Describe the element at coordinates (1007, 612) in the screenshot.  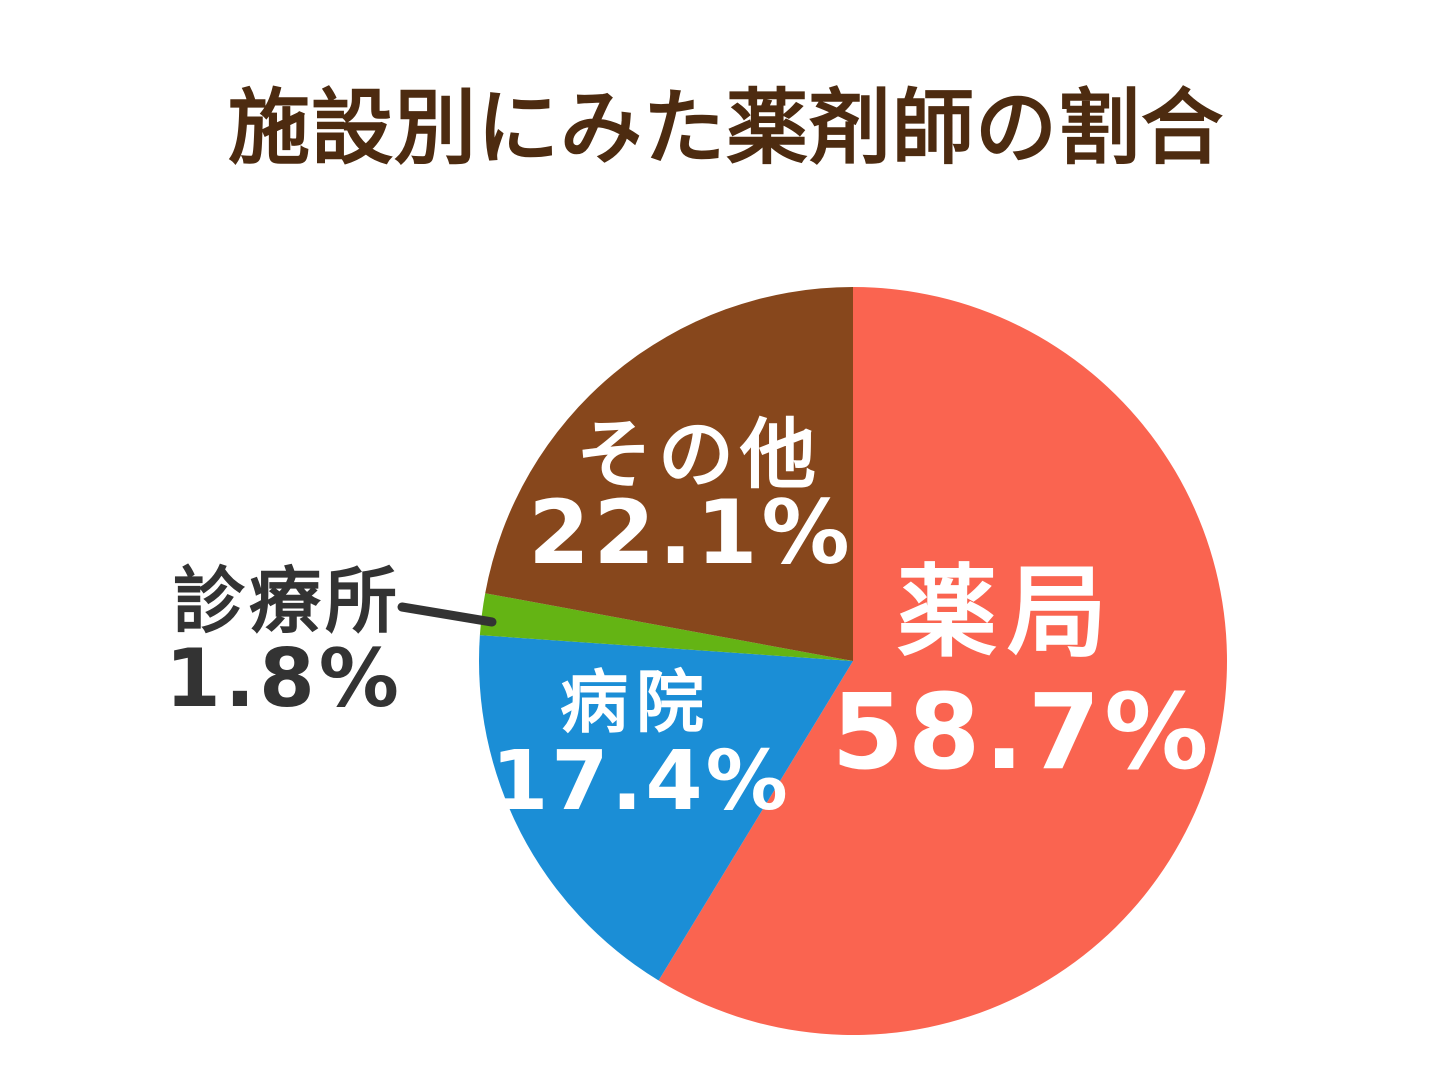
I see `pie-label-yakkyoku: 薬局` at that location.